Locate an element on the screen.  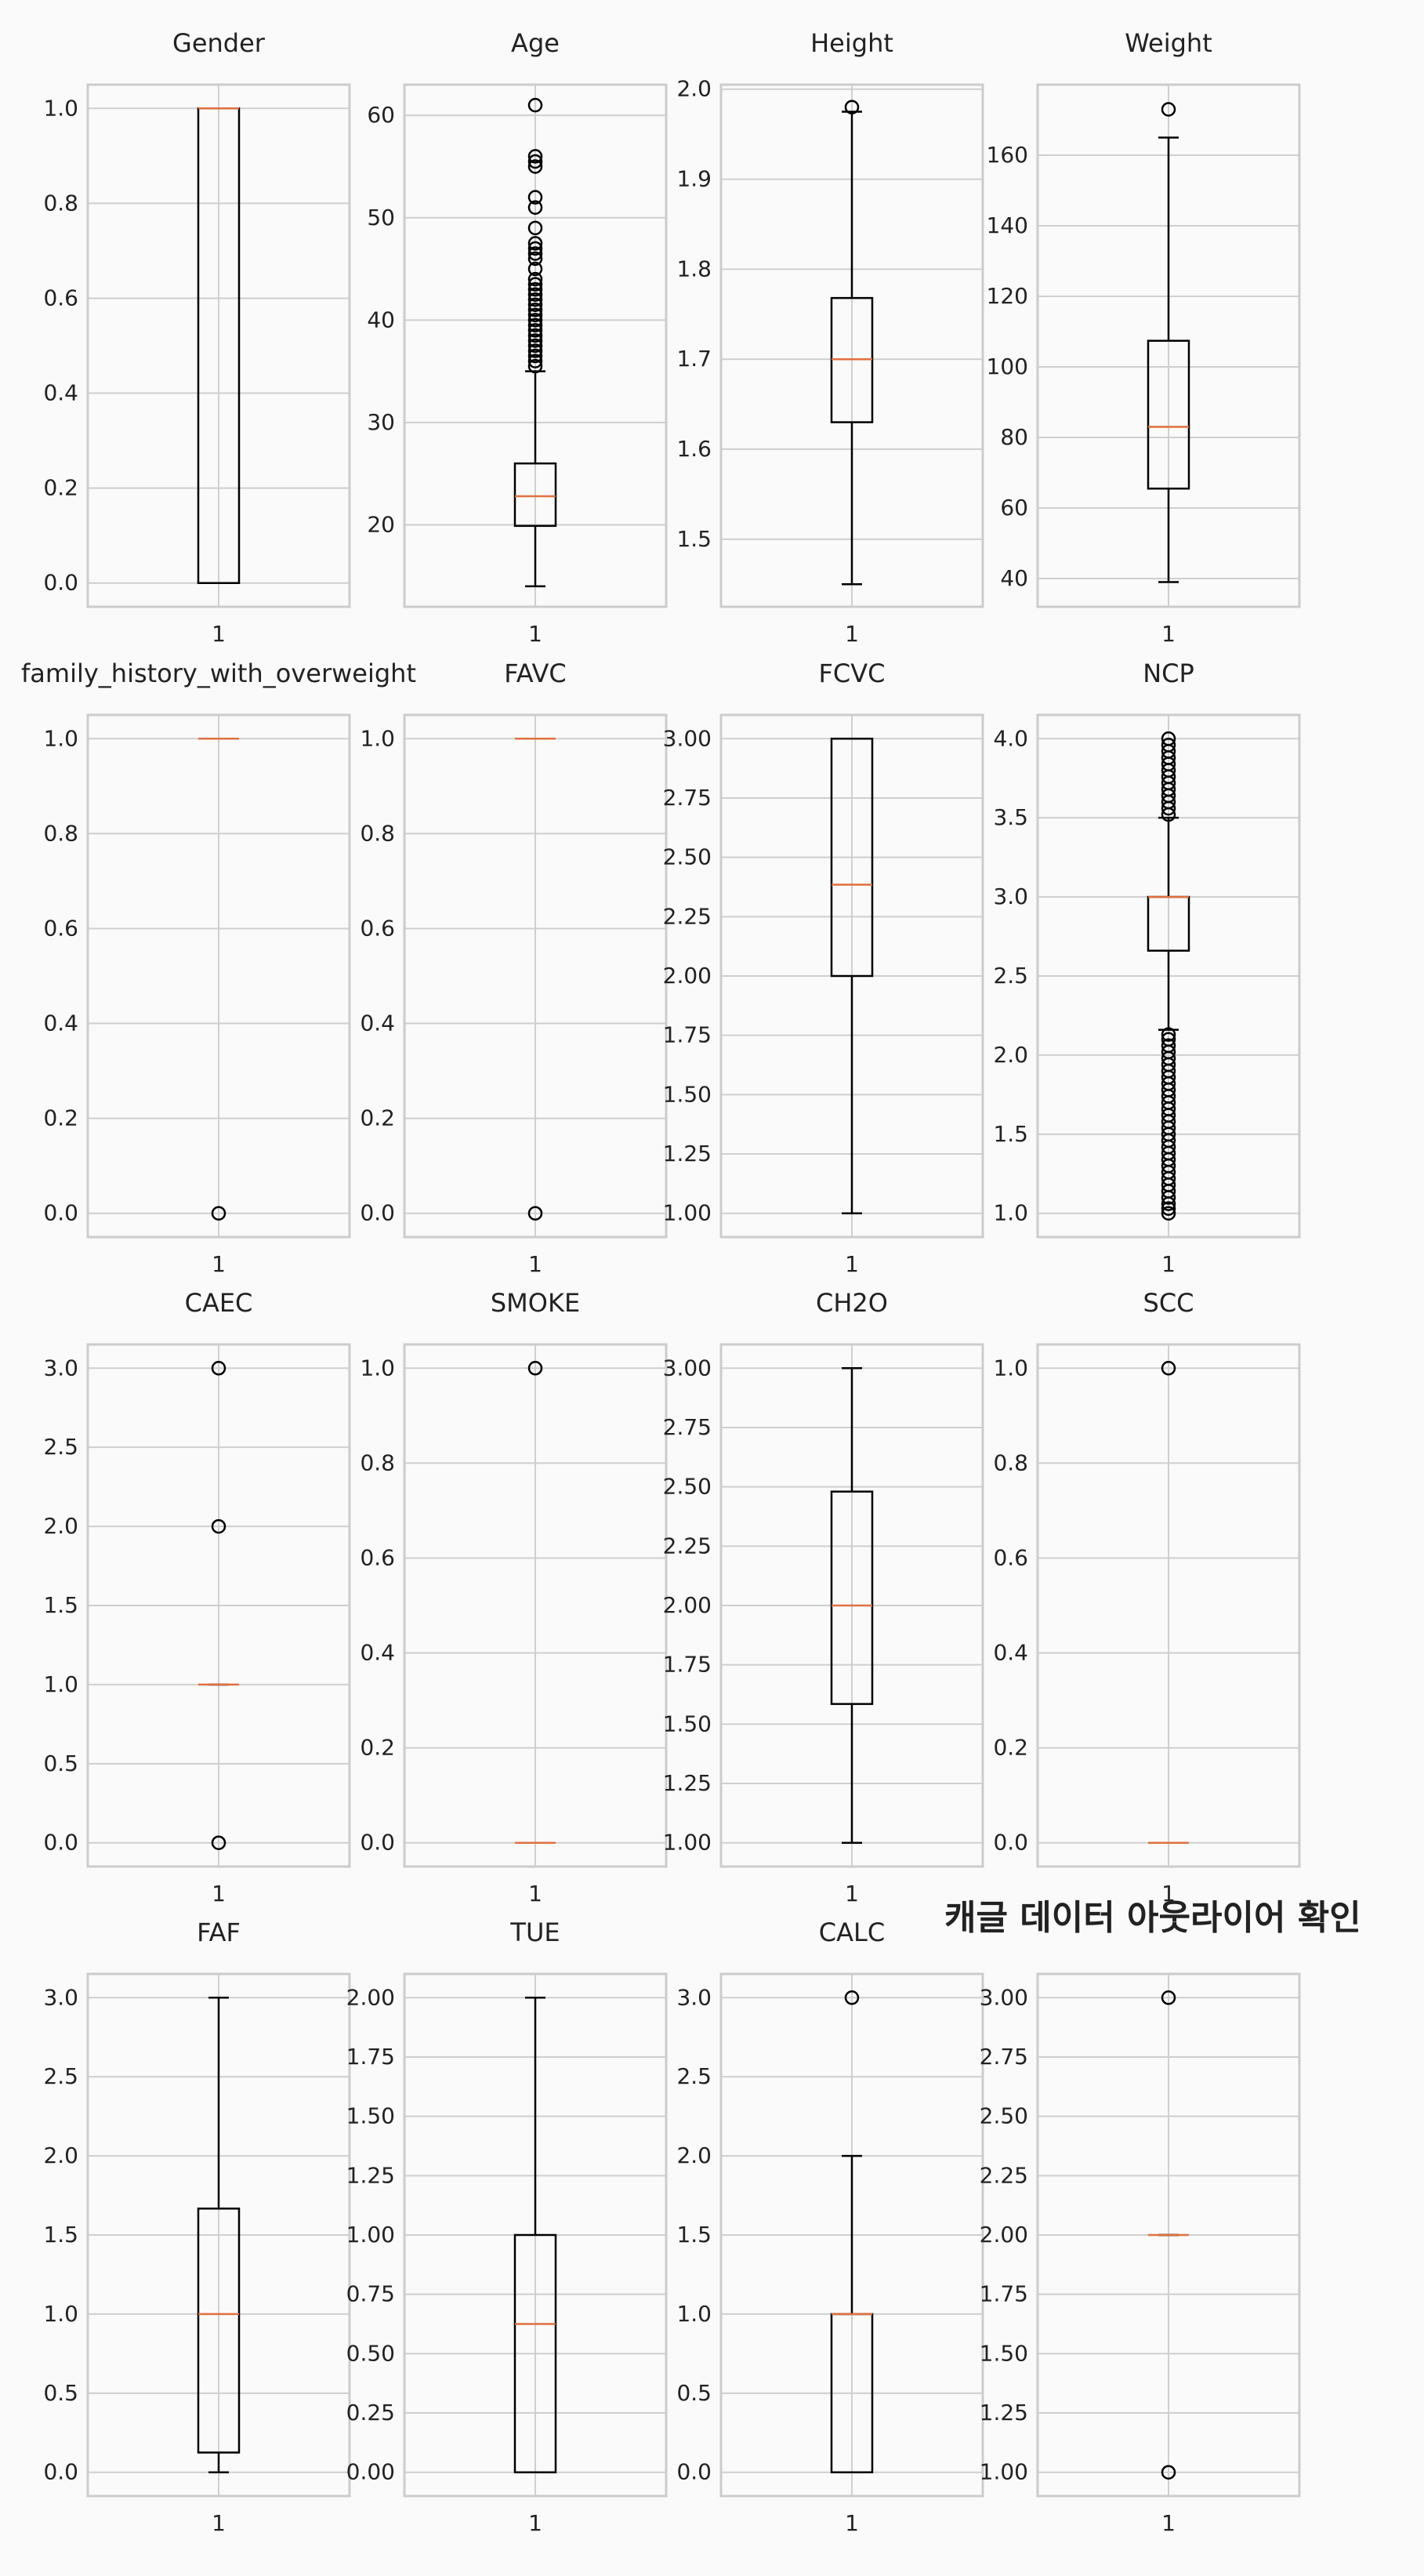
y-tick-label: 0.5 is located at coordinates (61, 2393).